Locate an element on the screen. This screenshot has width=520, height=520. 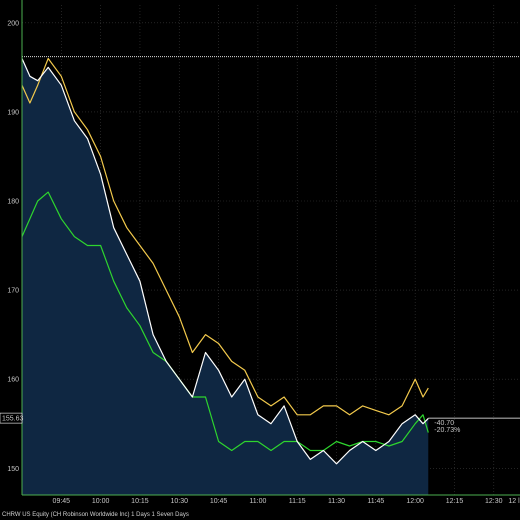
y-tick-labels: 150 160 170 180 190 200 is located at coordinates (13, 246).